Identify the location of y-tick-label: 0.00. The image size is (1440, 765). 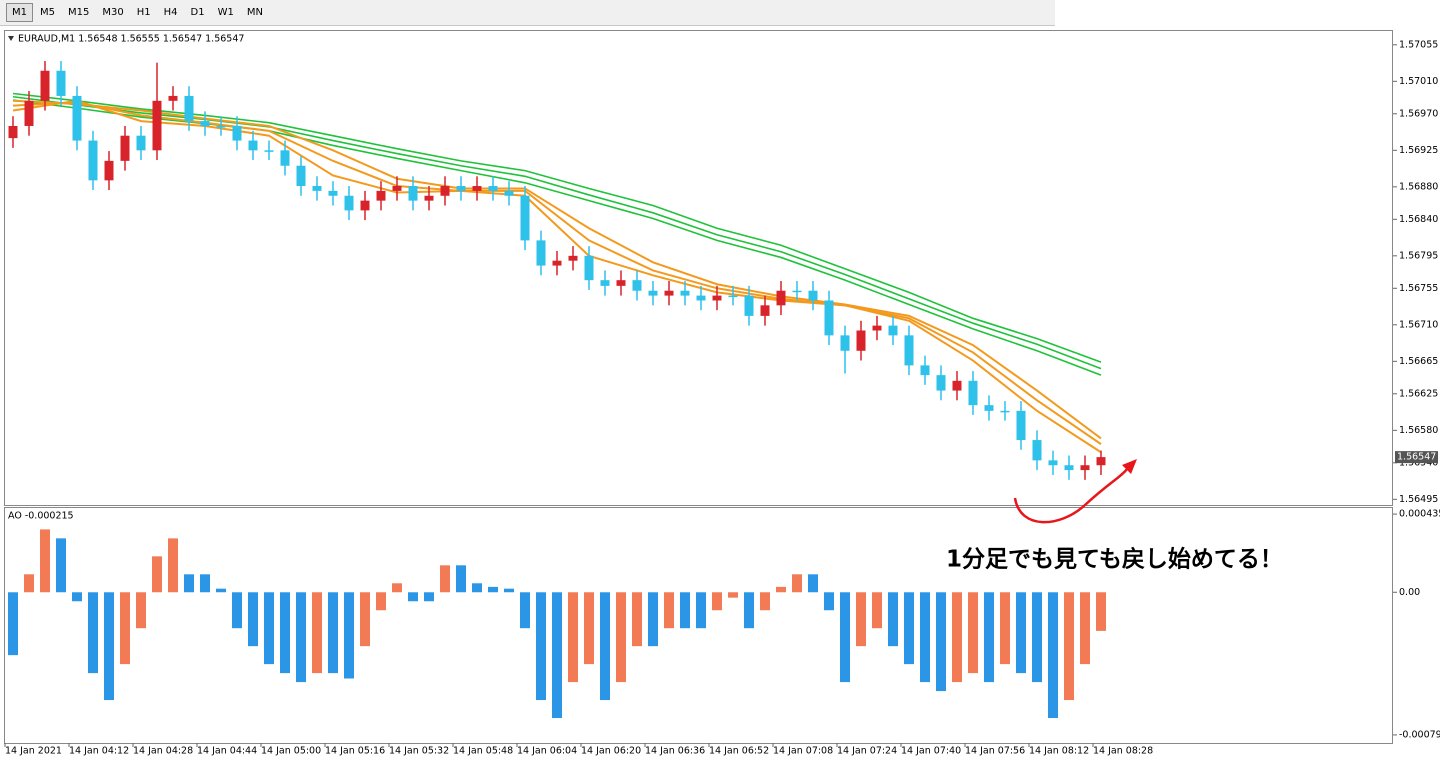
(1409, 592).